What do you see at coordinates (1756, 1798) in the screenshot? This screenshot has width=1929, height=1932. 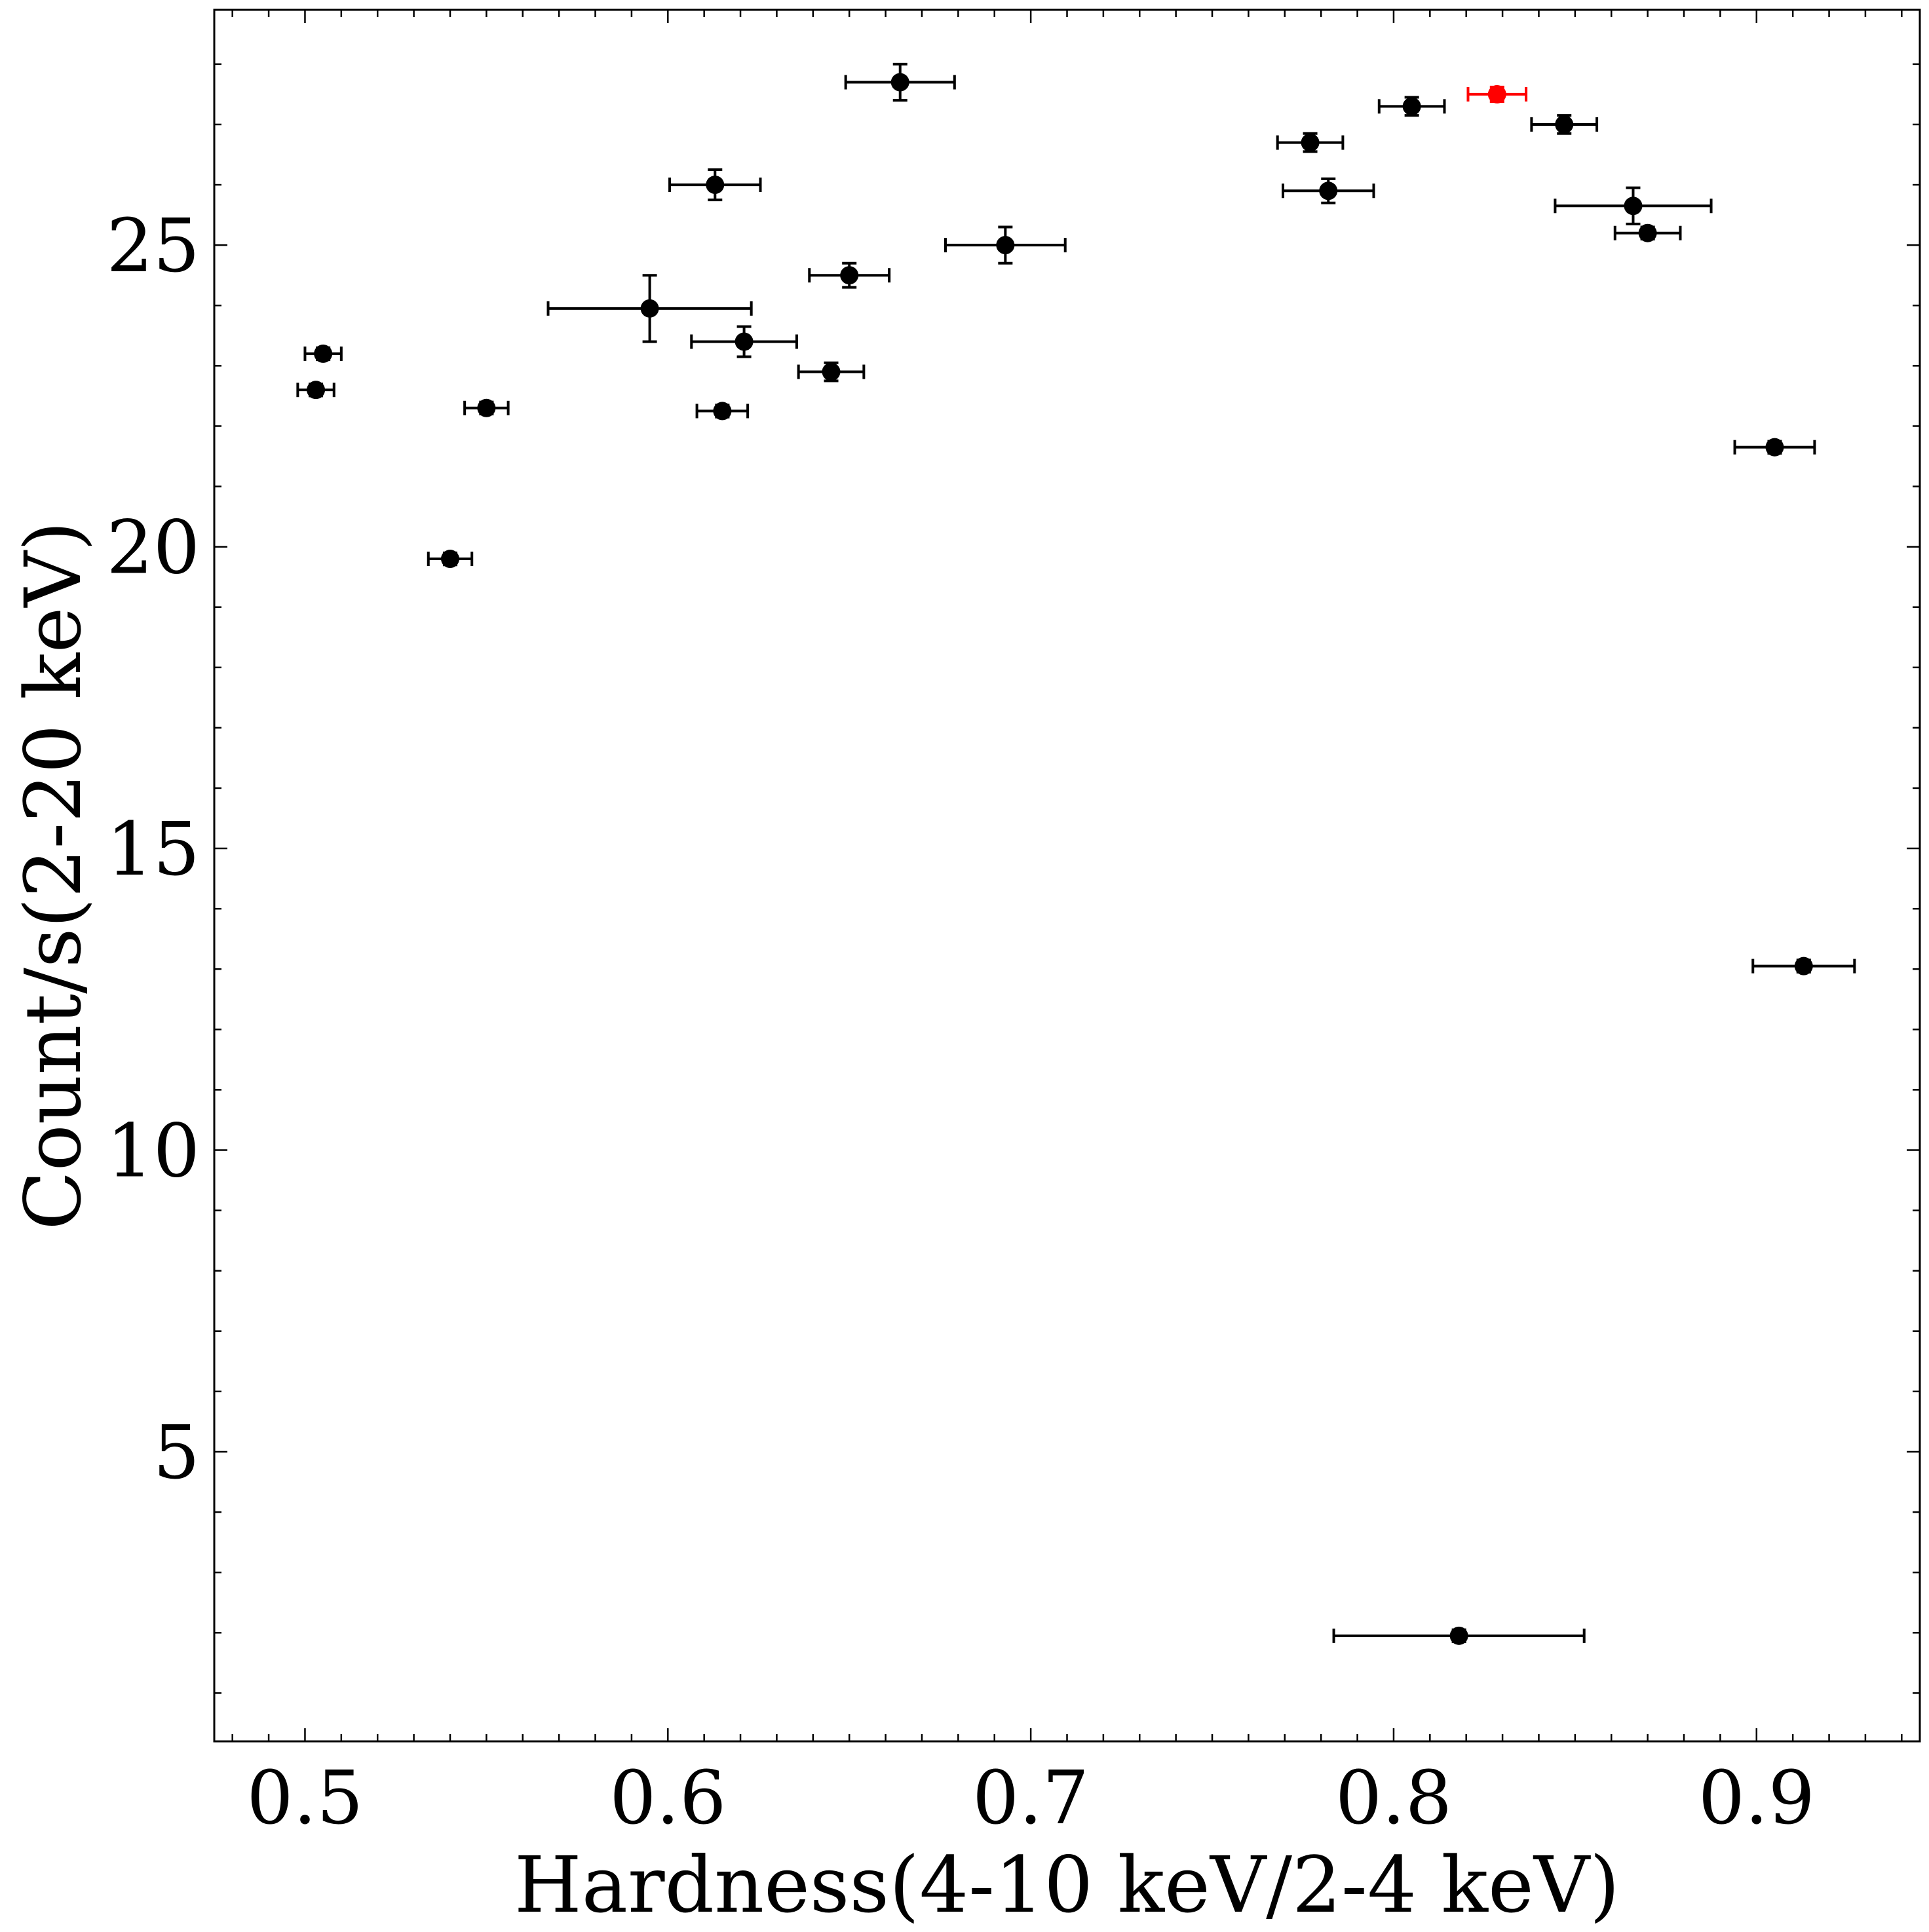 I see `x-tick-label: 0.9` at bounding box center [1756, 1798].